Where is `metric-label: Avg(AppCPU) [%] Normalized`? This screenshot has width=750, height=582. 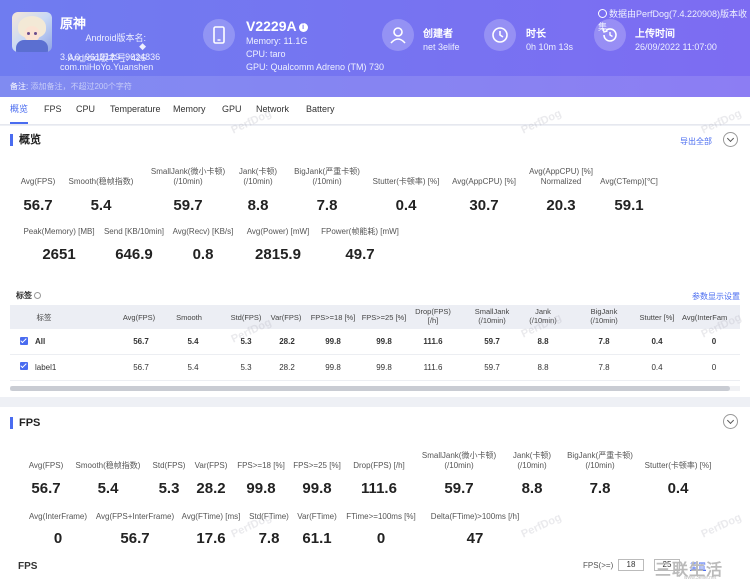 metric-label: Avg(AppCPU) [%] Normalized is located at coordinates (561, 176).